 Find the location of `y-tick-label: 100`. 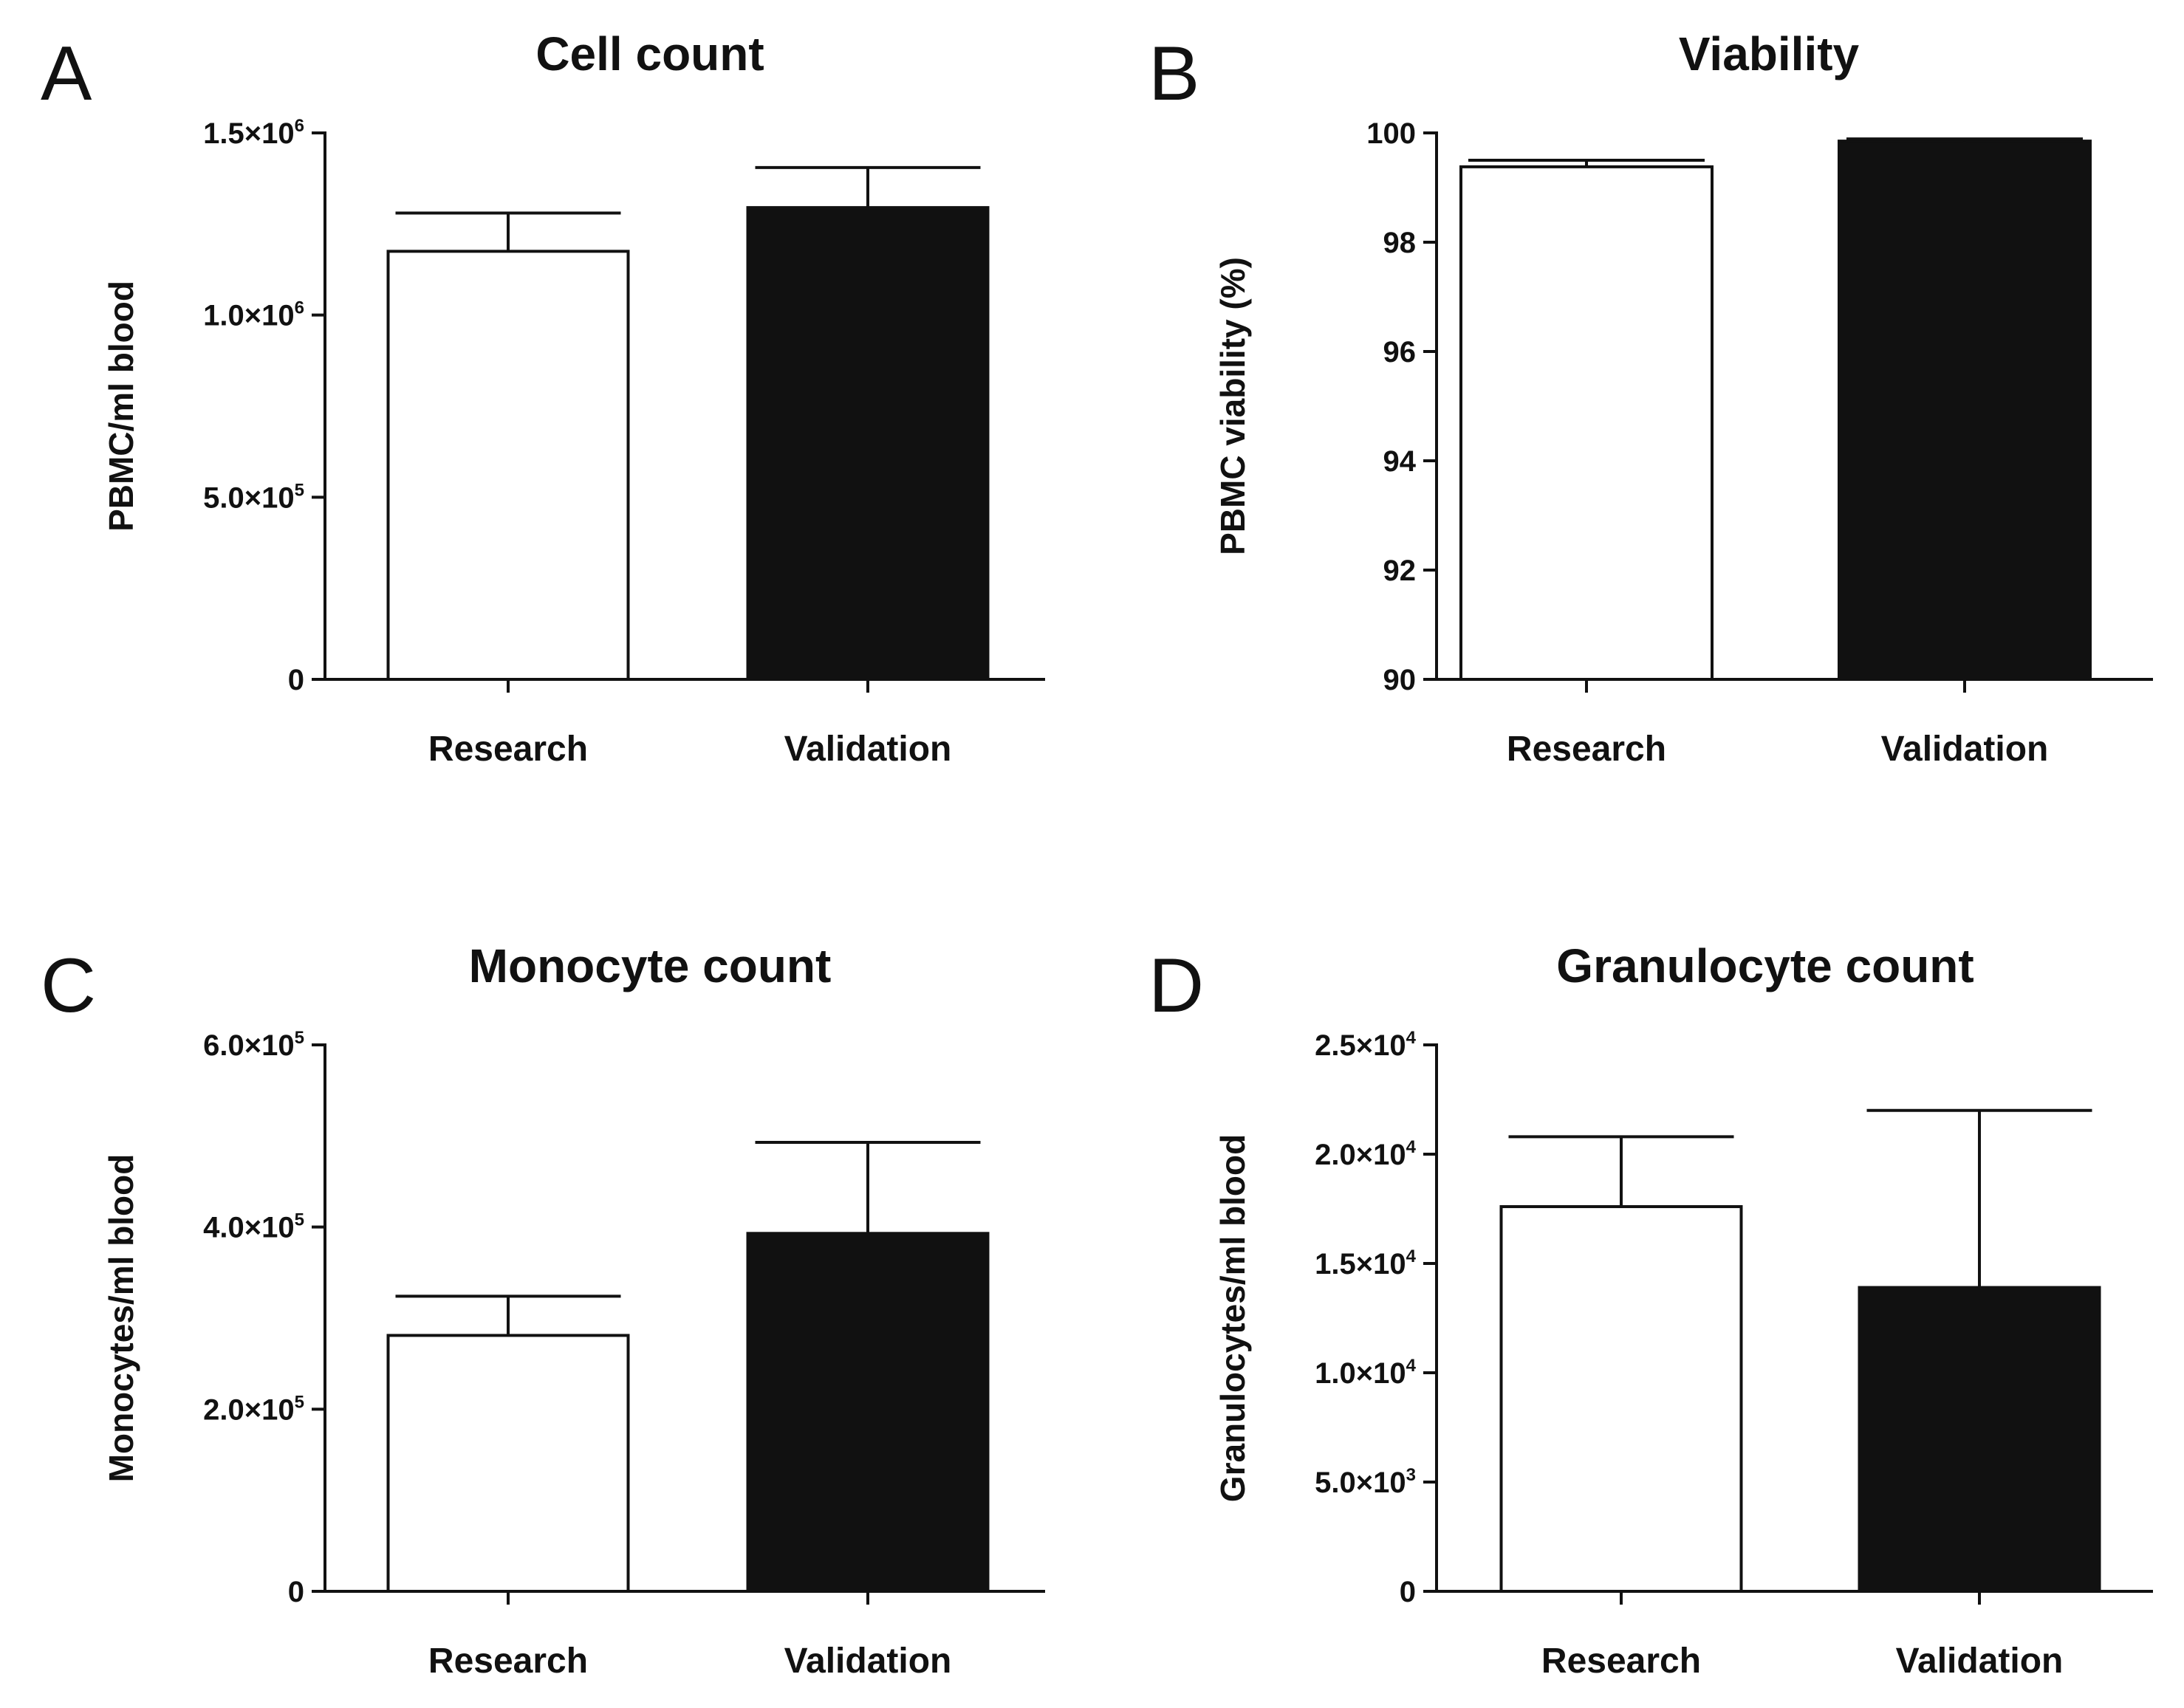

y-tick-label: 100 is located at coordinates (1391, 133).